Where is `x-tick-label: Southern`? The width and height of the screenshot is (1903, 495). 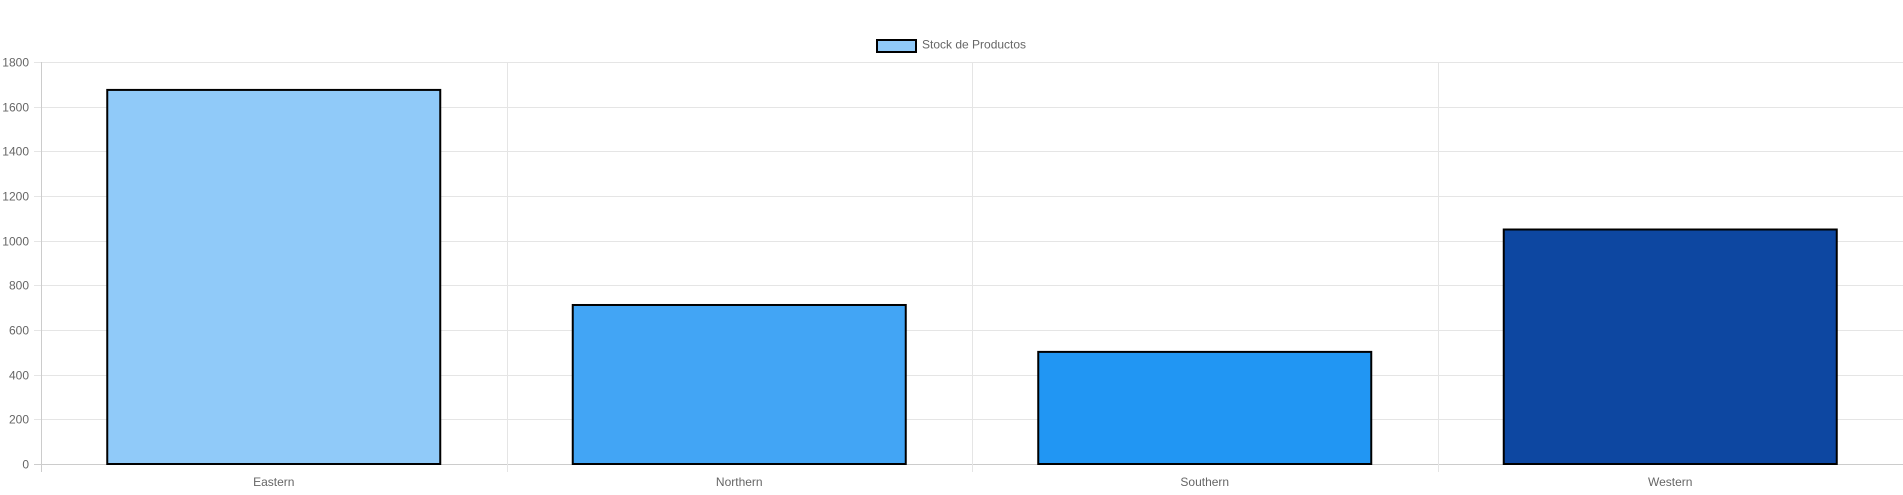
x-tick-label: Southern is located at coordinates (1204, 482).